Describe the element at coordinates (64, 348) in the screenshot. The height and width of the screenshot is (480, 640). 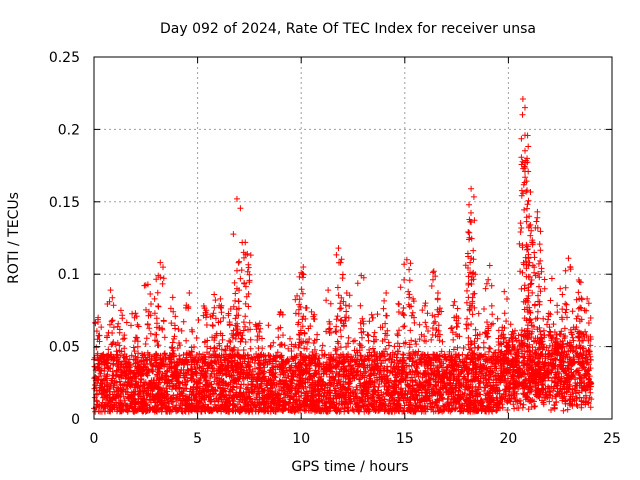
I see `y-tick-label: 0.05` at that location.